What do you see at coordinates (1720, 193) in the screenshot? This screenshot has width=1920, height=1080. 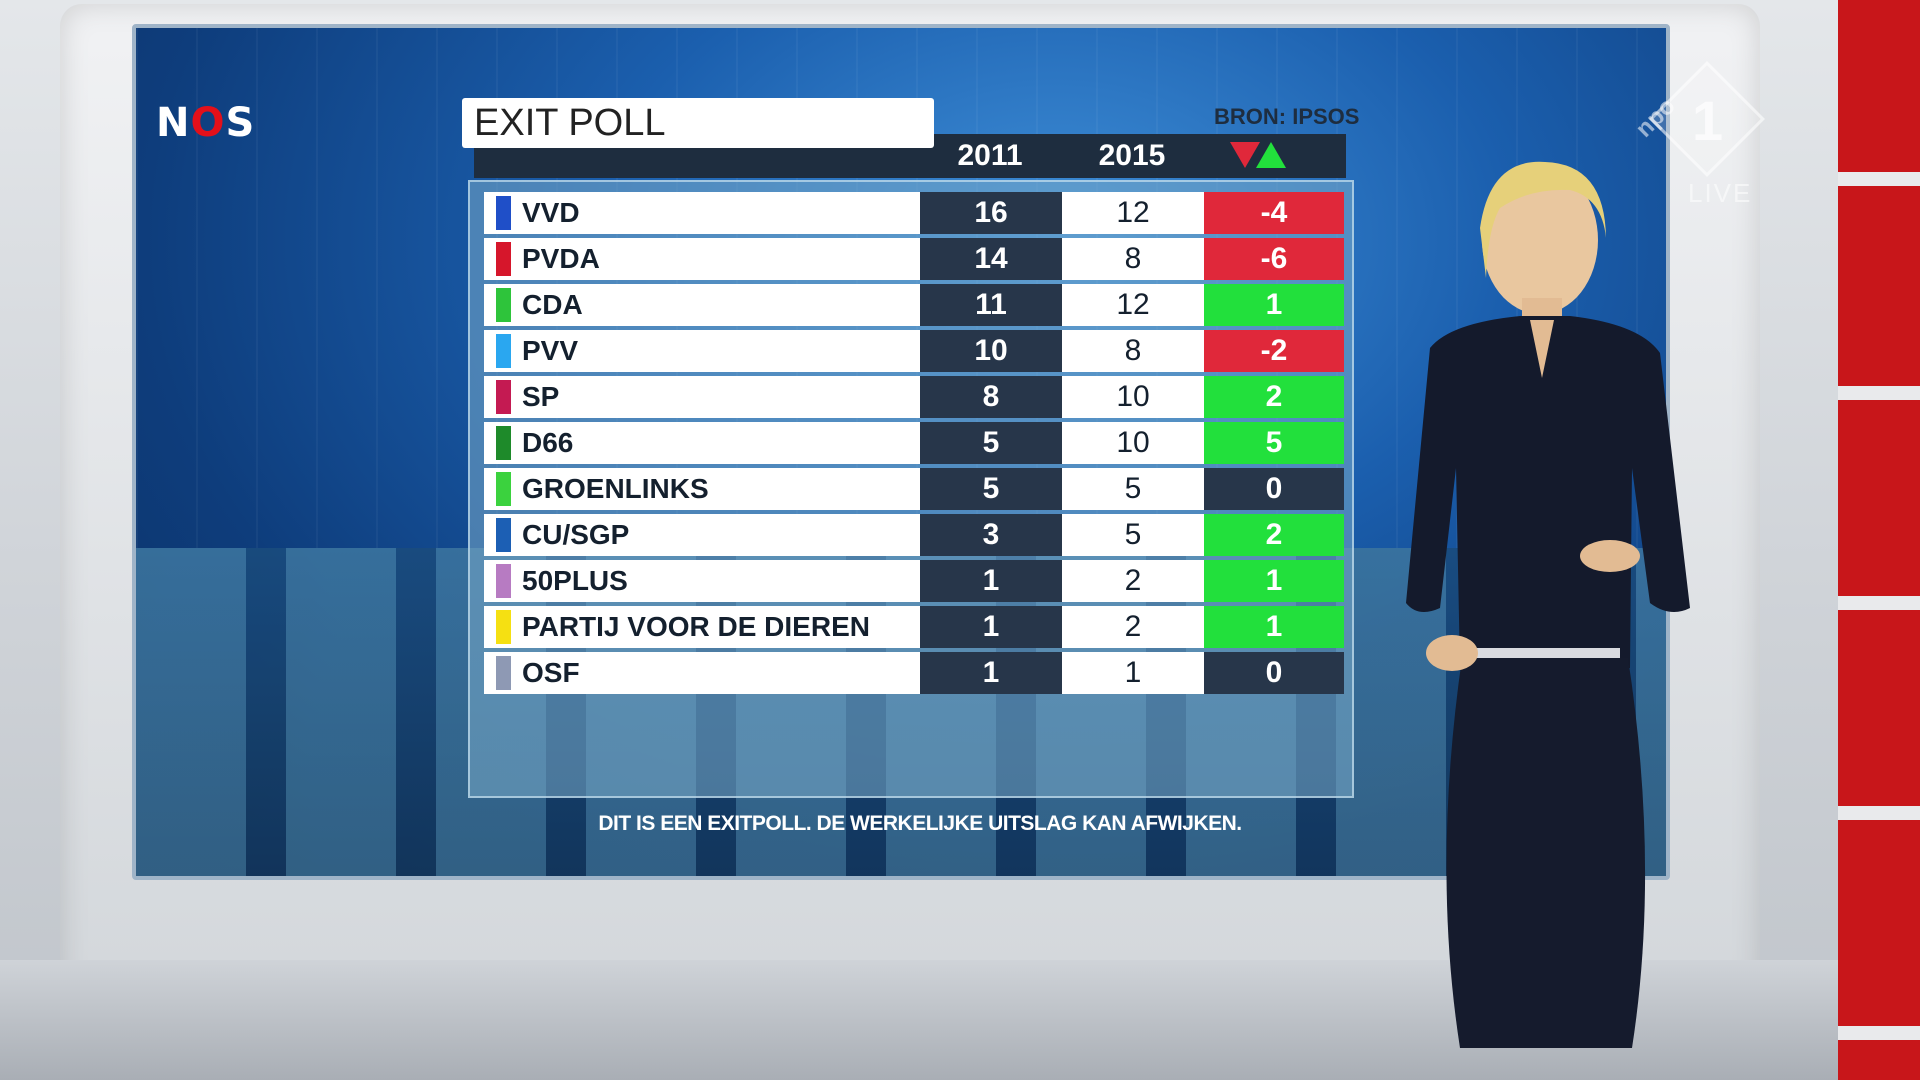 I see `live-label: LIVE` at bounding box center [1720, 193].